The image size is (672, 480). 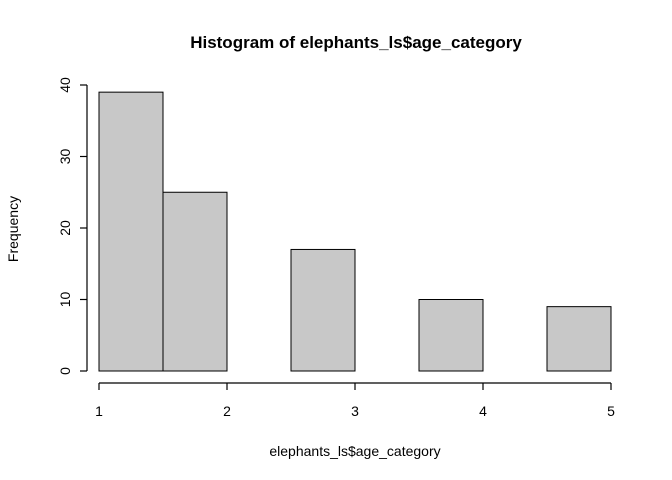 I want to click on y-axis: 0 10 20 30 40, so click(x=72, y=226).